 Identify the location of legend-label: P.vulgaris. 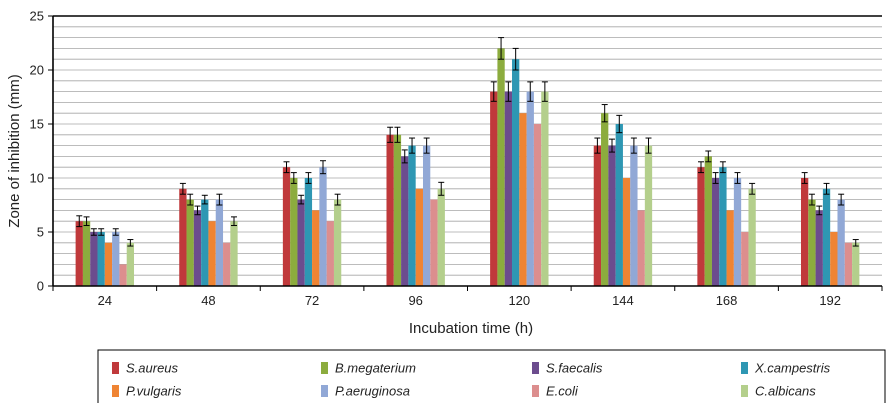
(154, 391).